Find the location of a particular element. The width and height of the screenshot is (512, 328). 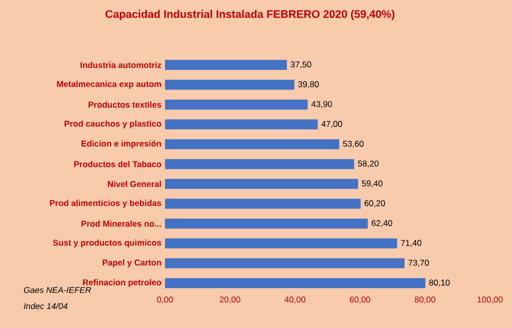

data-label: 73,70 is located at coordinates (418, 263).